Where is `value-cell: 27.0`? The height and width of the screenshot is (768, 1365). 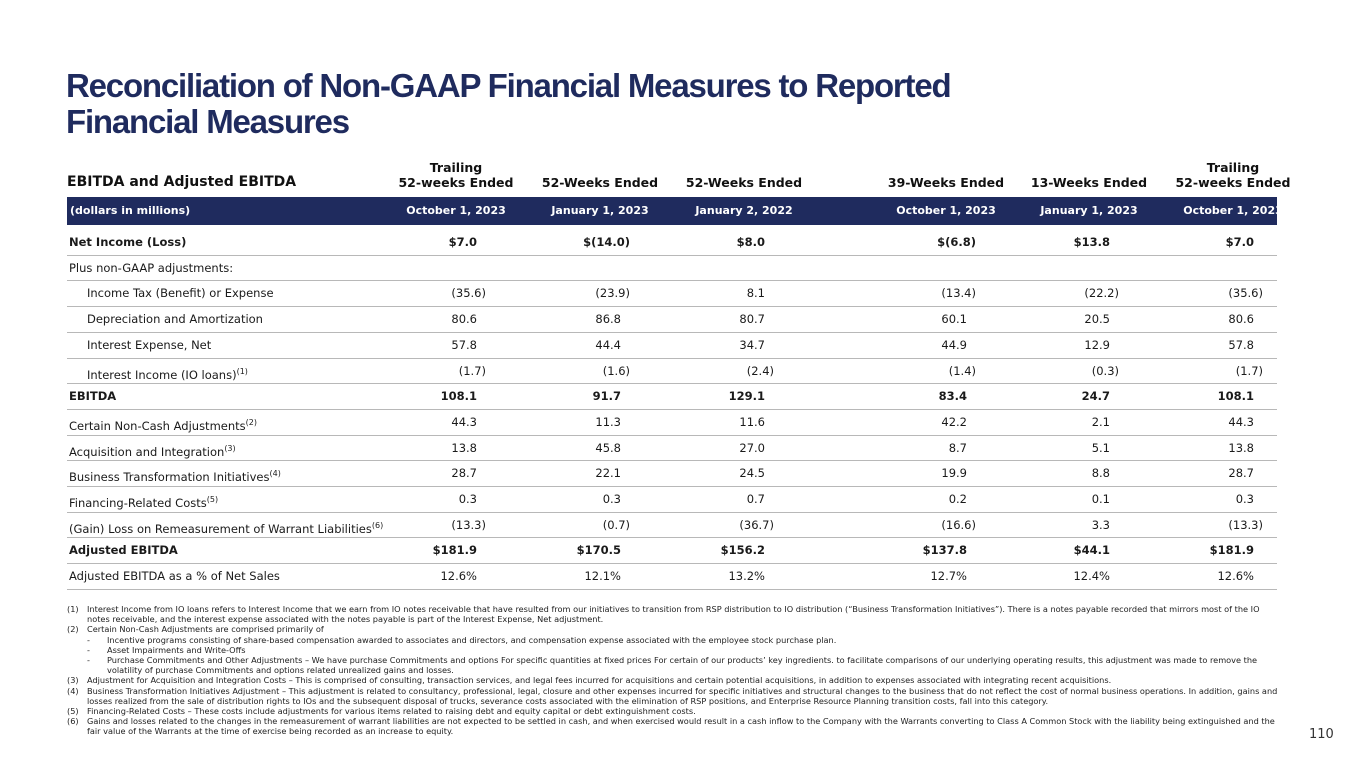 value-cell: 27.0 is located at coordinates (752, 447).